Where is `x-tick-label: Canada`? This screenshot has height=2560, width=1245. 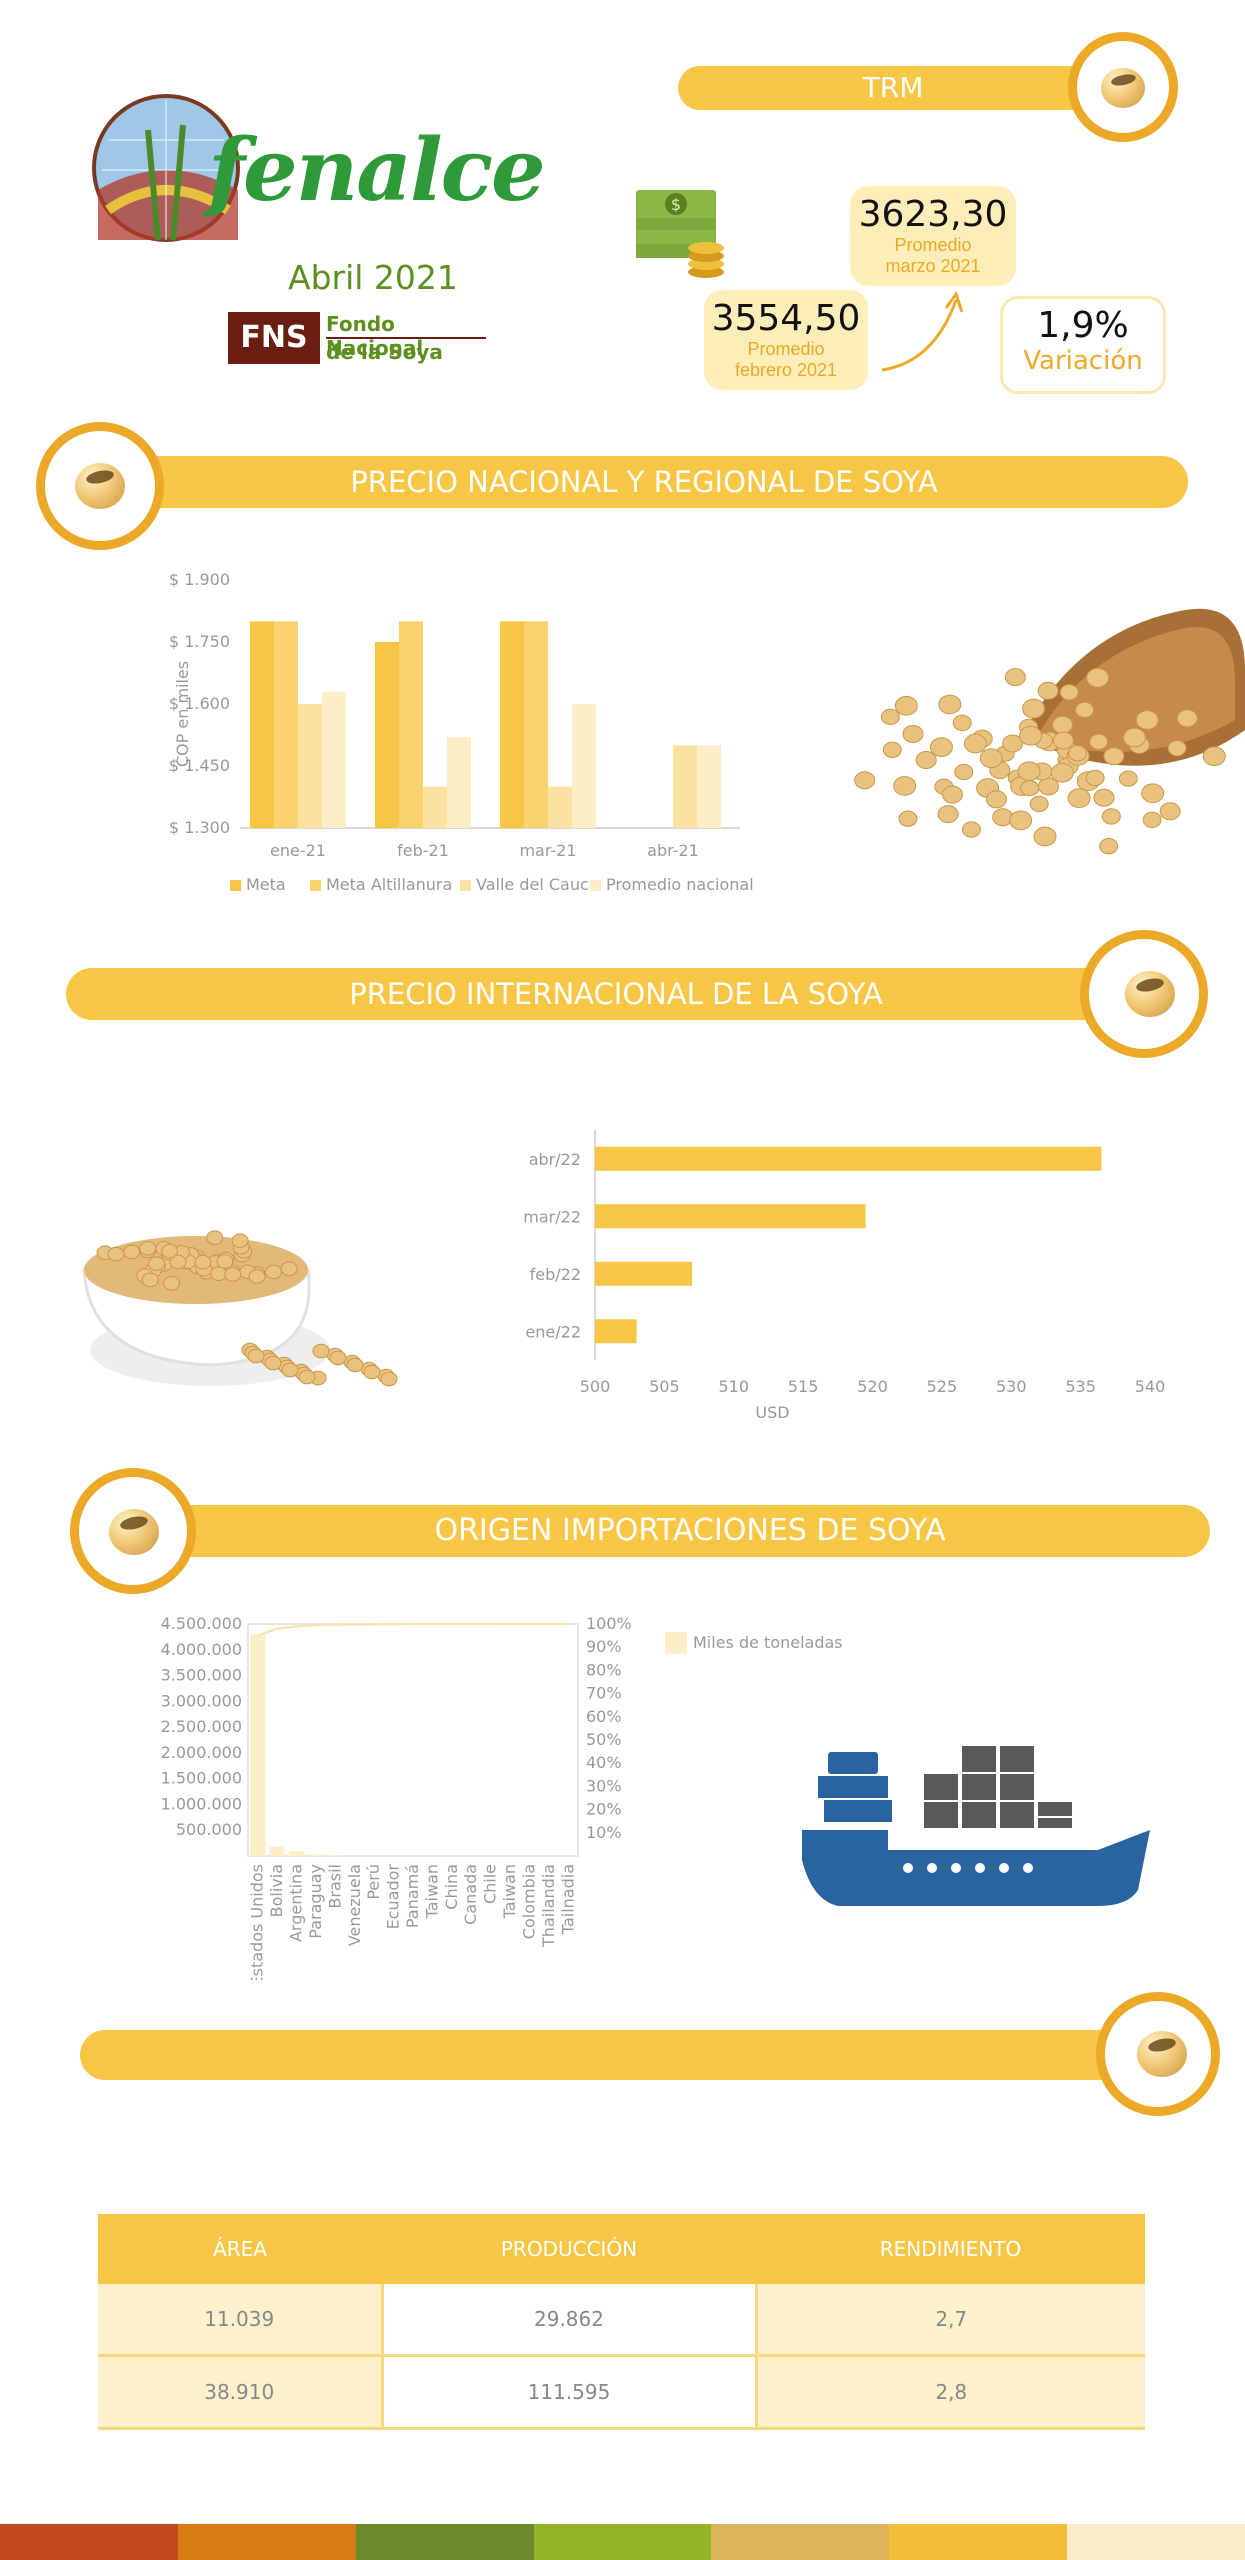
x-tick-label: Canada is located at coordinates (470, 1894).